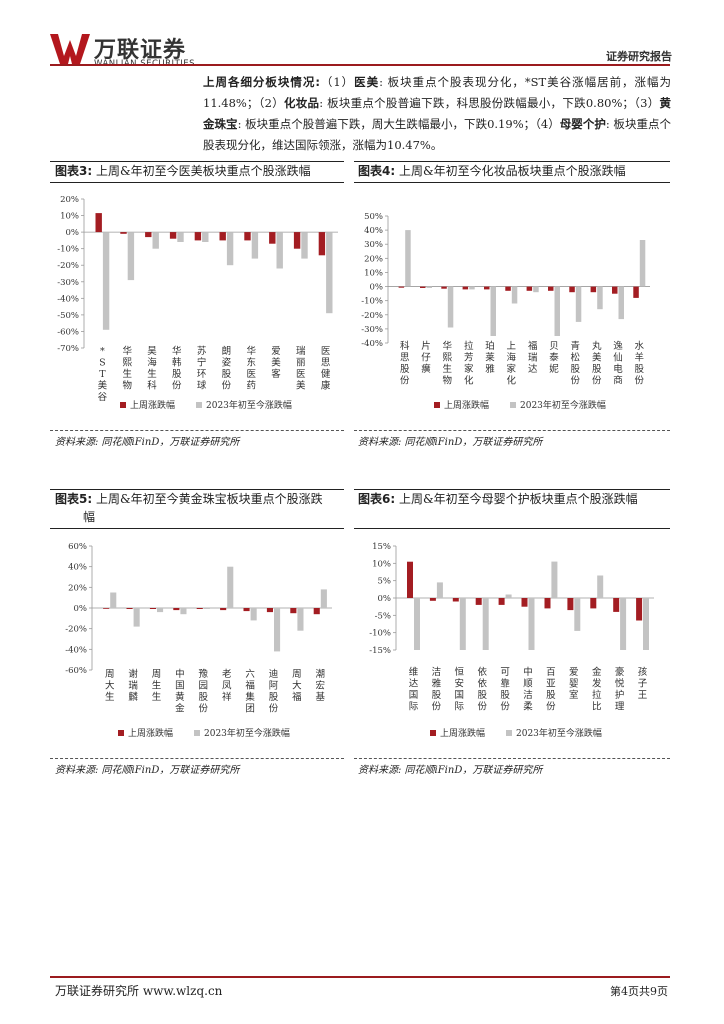 The height and width of the screenshot is (1024, 724). I want to click on fig6-label: 图表6:, so click(377, 499).